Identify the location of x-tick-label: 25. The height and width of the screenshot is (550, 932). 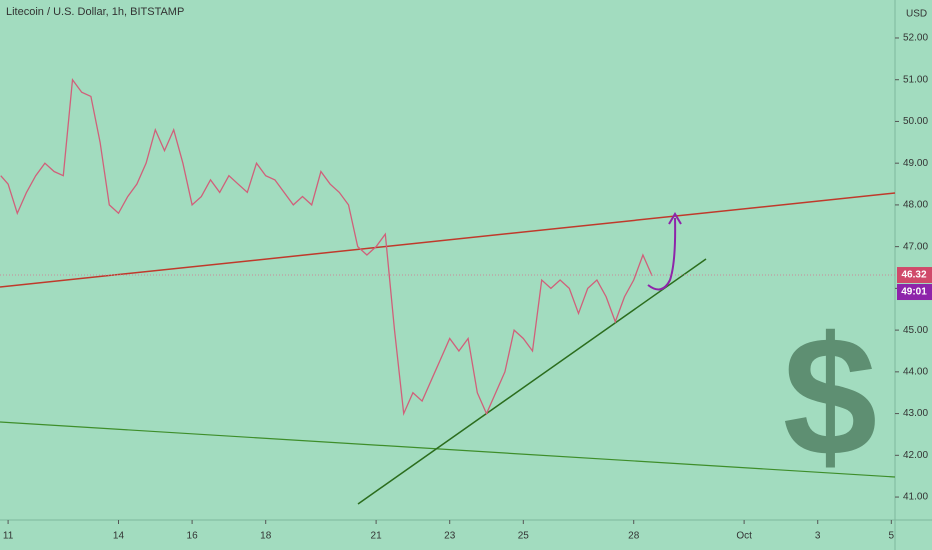
(524, 536).